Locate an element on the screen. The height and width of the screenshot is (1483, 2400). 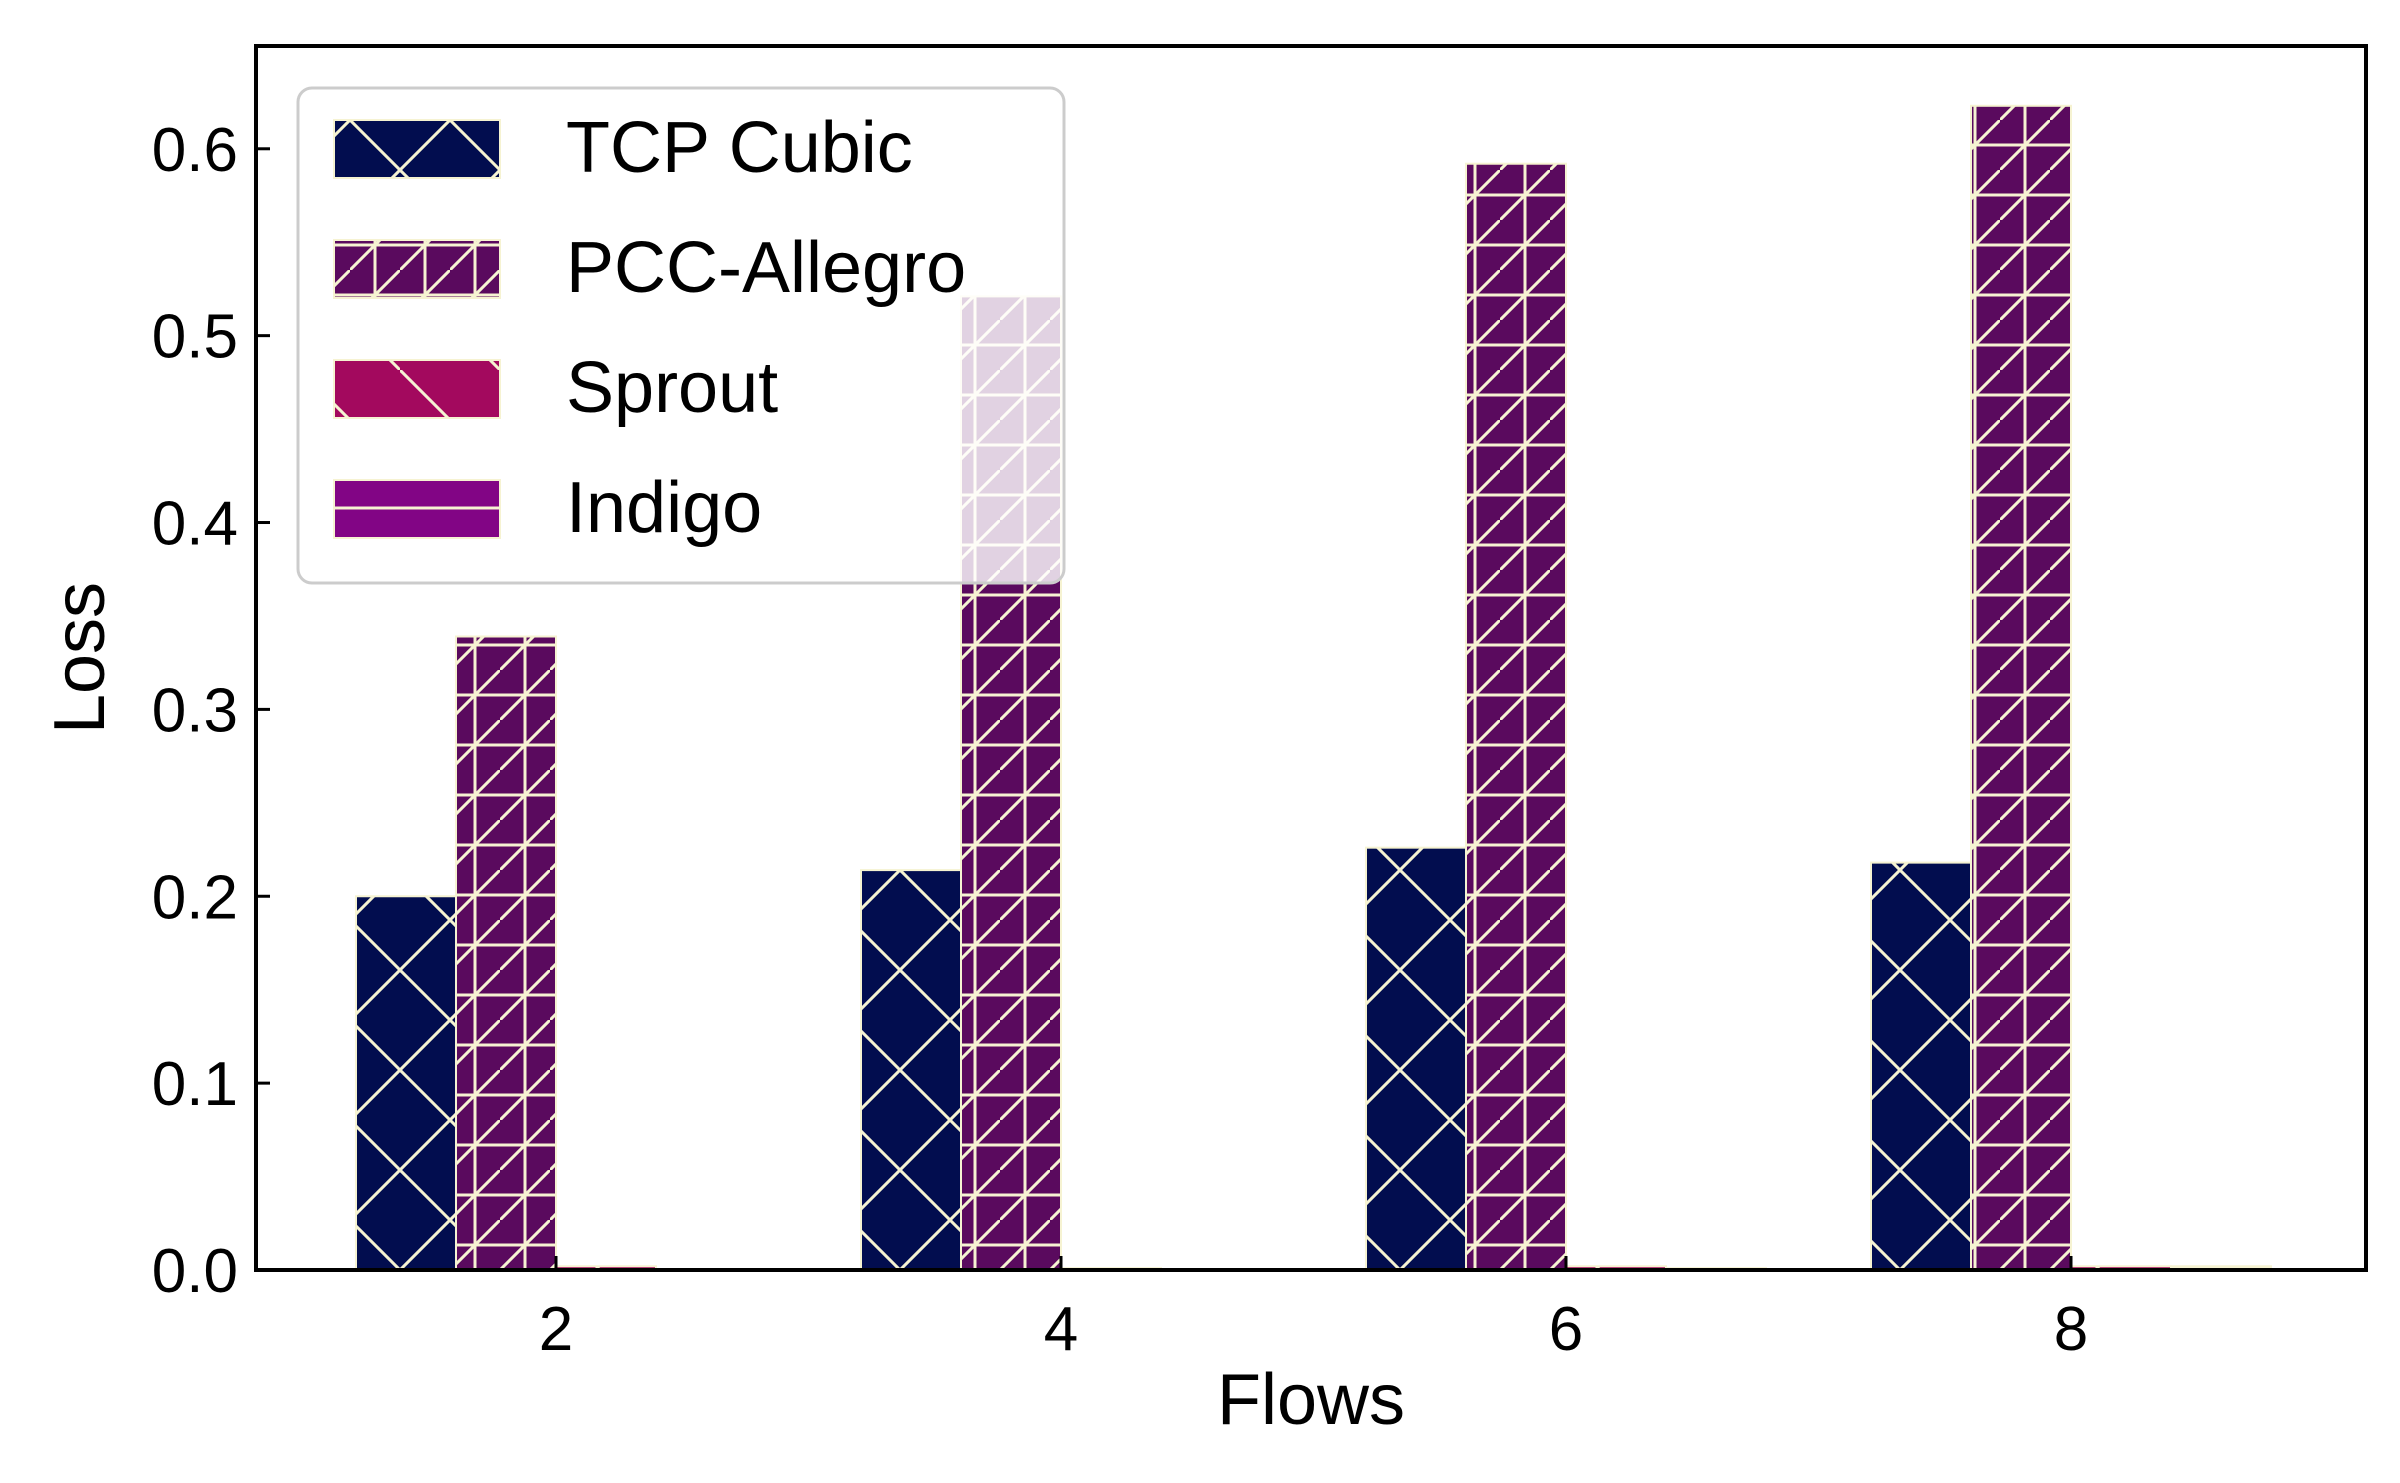
x-tick-label: 2 is located at coordinates (556, 1329).